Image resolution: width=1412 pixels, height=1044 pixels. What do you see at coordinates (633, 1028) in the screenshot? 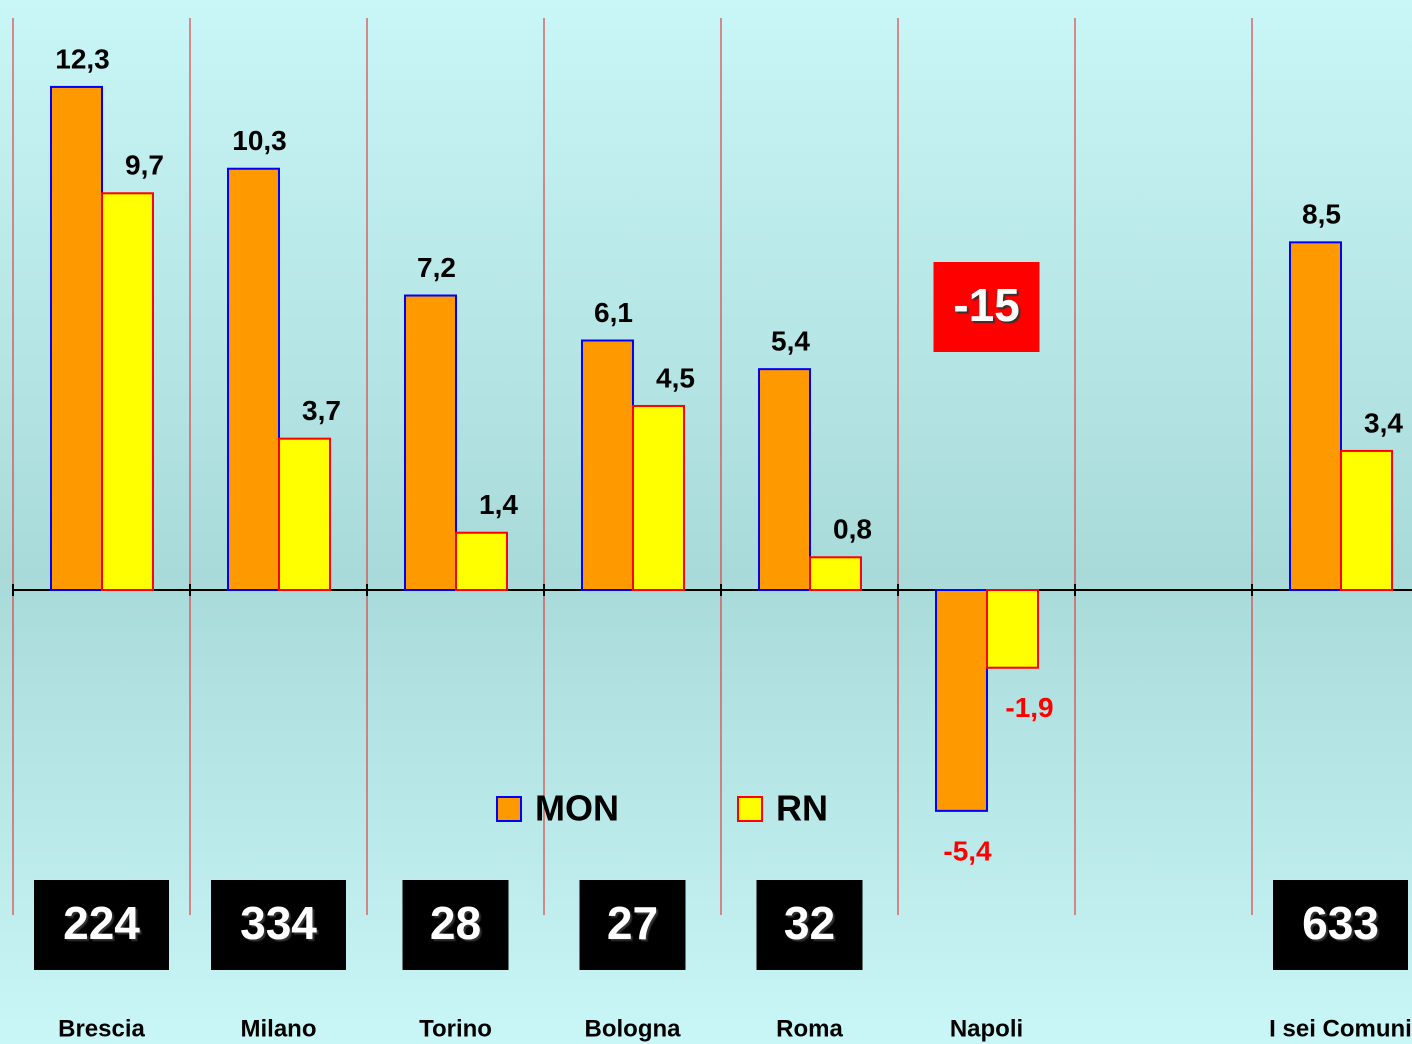
I see `x-tick-label: Bologna` at bounding box center [633, 1028].